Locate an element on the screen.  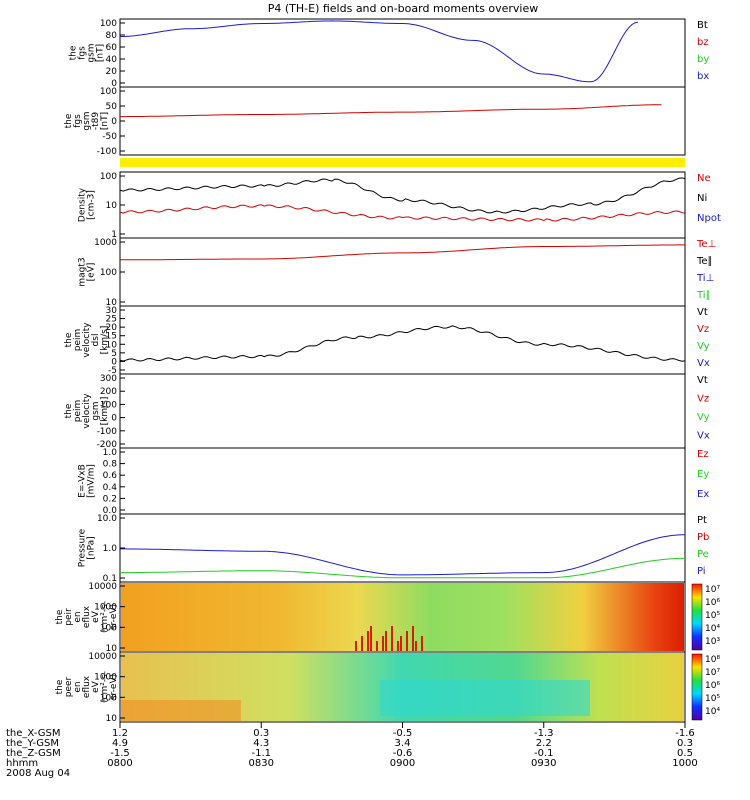
y-axis-label-line: velocity is located at coordinates (87, 340).